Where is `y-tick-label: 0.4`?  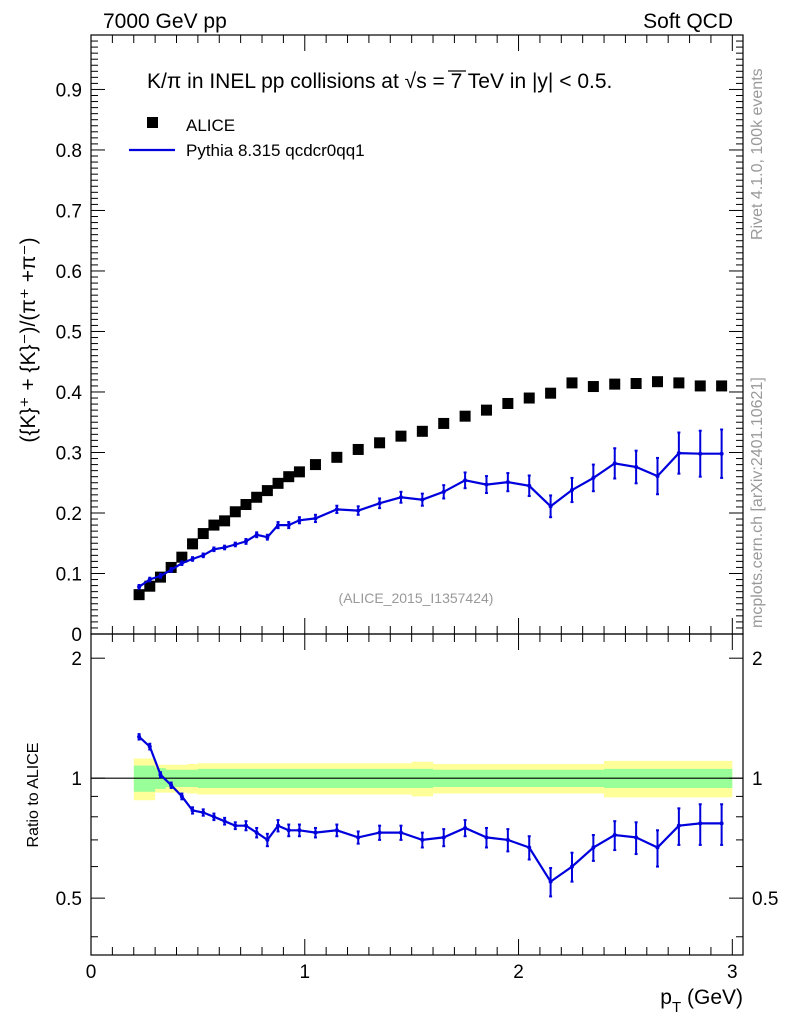
y-tick-label: 0.4 is located at coordinates (69, 393).